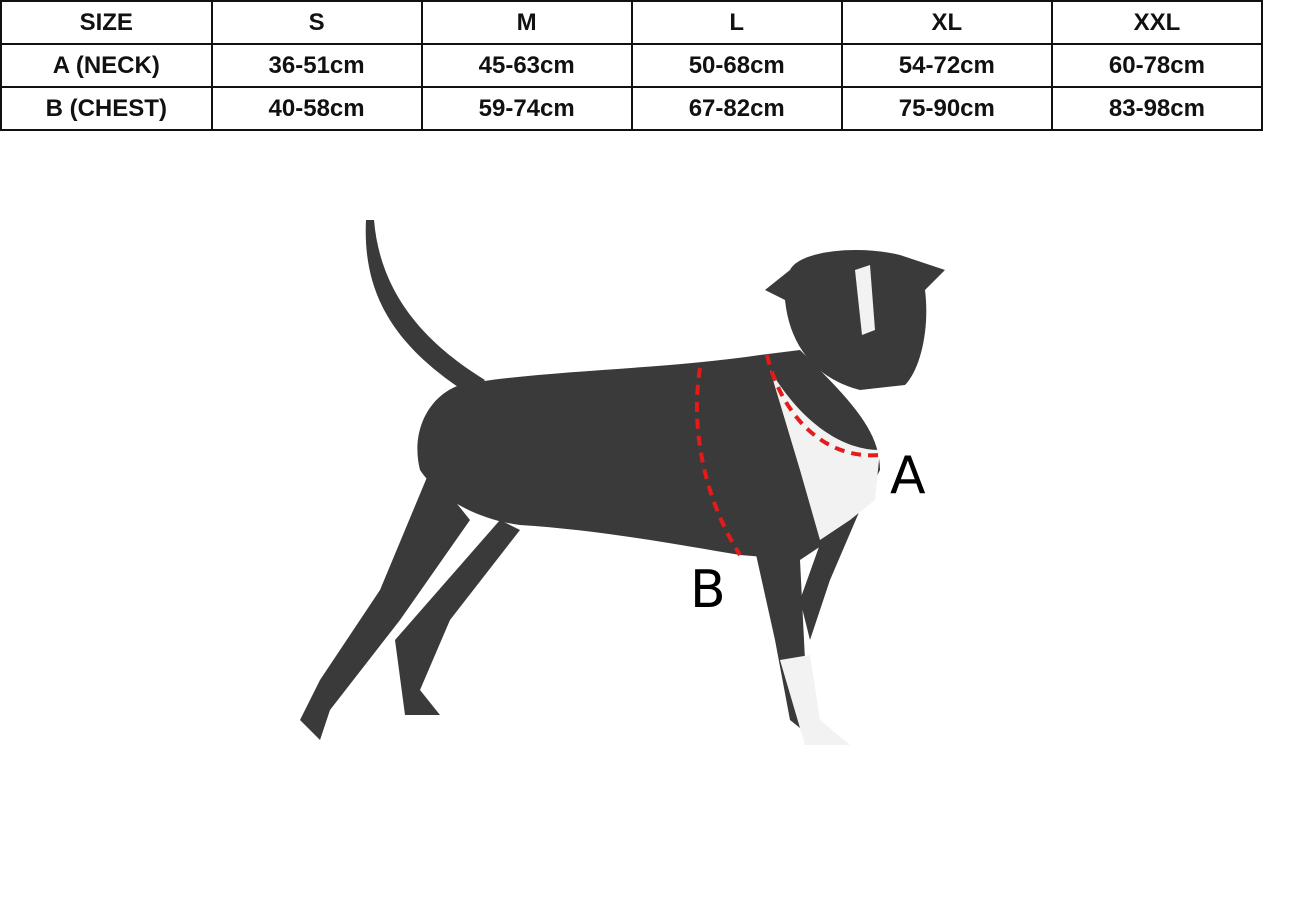  I want to click on table-cell: 83-98cm, so click(1157, 108).